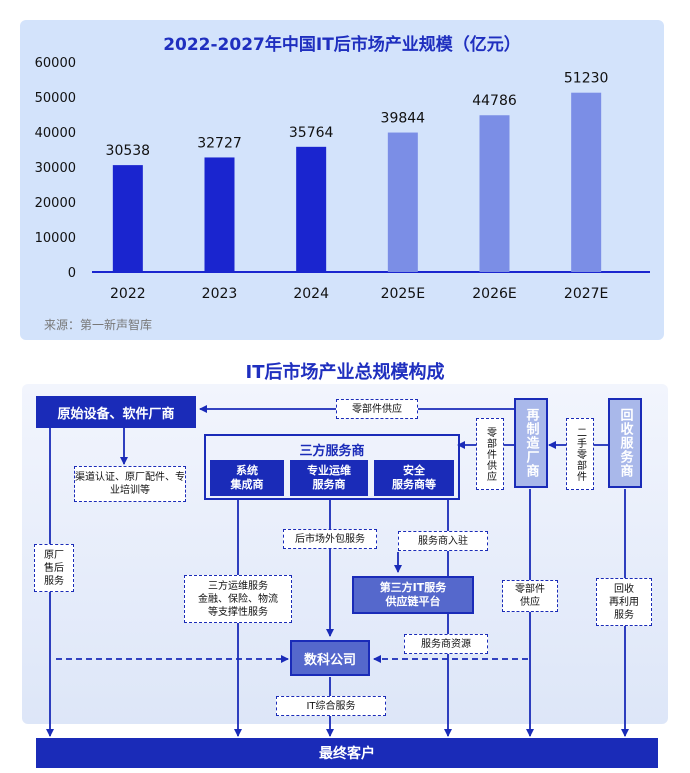  What do you see at coordinates (531, 443) in the screenshot?
I see `remanufacturer-box: 再制造厂商` at bounding box center [531, 443].